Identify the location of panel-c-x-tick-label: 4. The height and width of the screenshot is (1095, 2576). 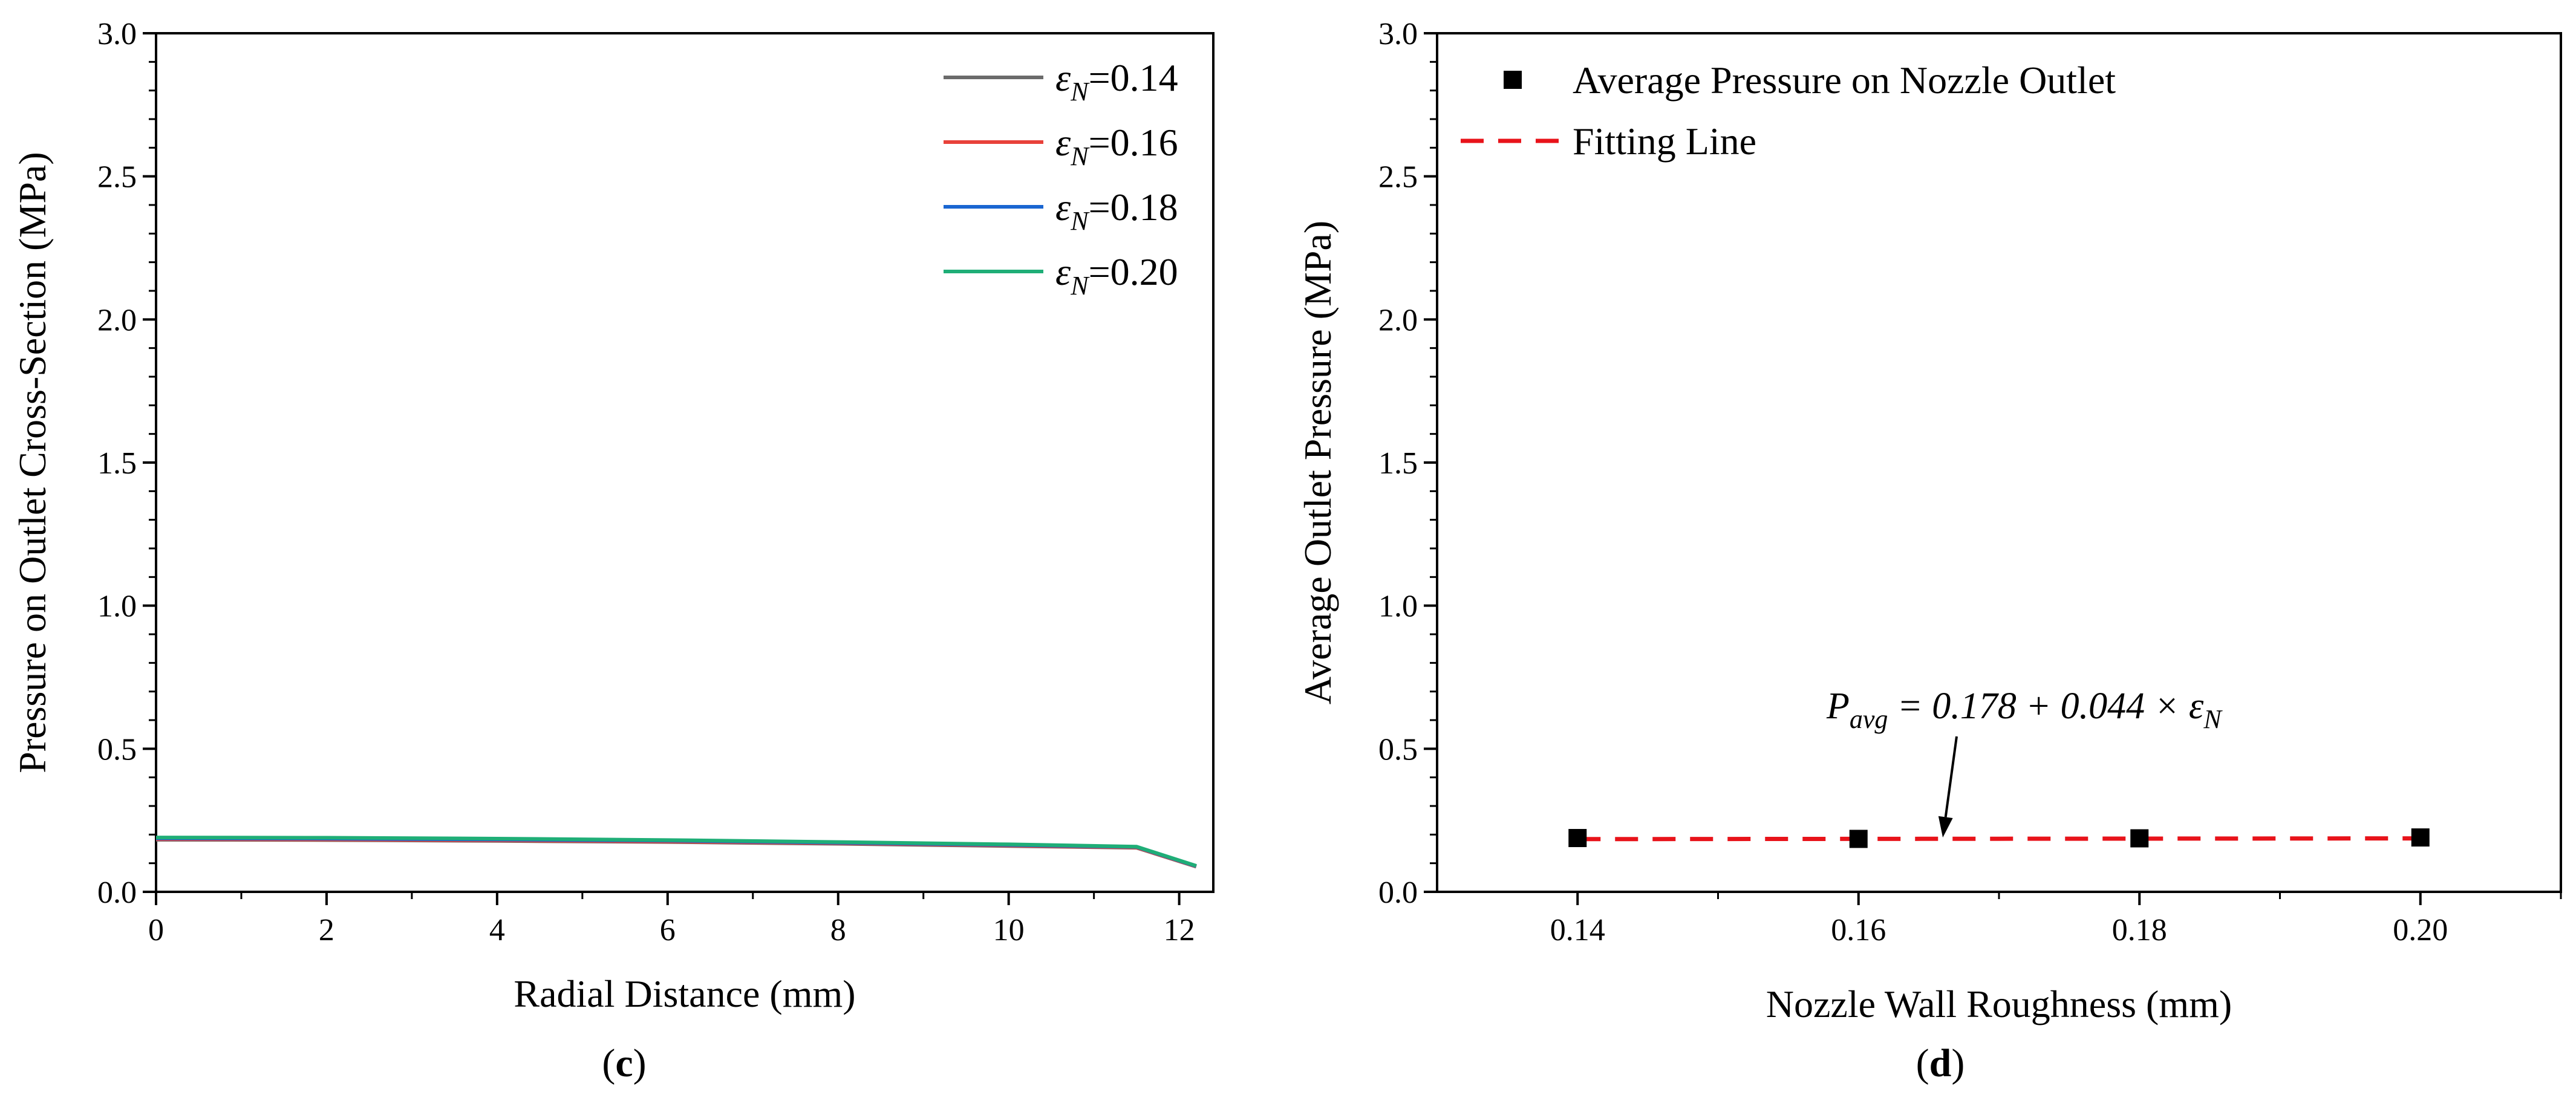
(497, 930).